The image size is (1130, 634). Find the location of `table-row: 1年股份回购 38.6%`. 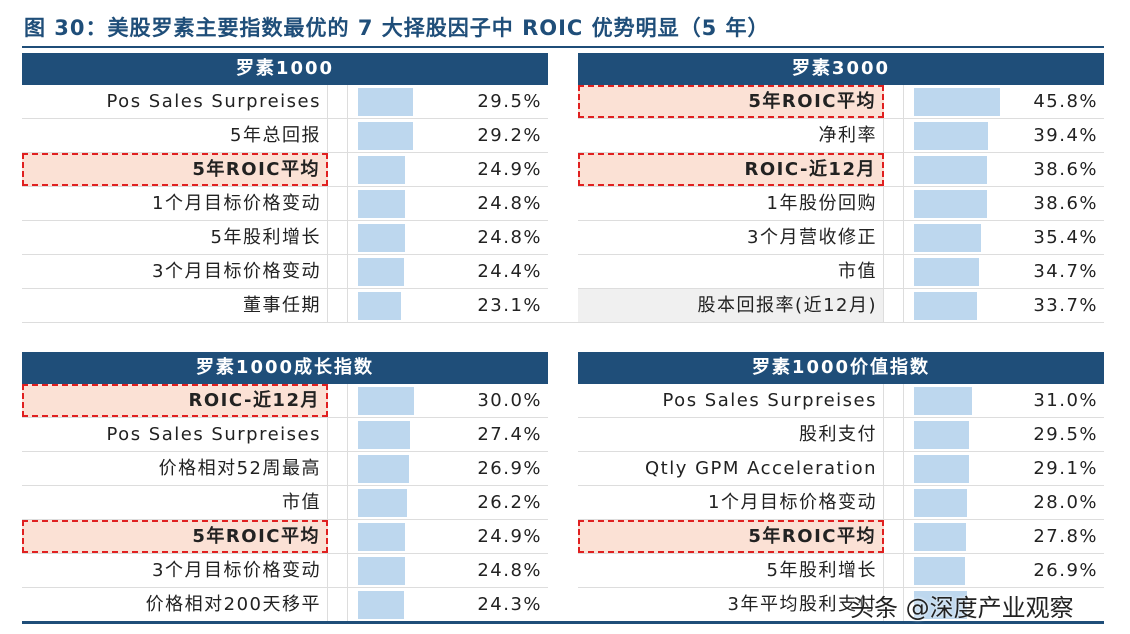

table-row: 1年股份回购 38.6% is located at coordinates (841, 204).